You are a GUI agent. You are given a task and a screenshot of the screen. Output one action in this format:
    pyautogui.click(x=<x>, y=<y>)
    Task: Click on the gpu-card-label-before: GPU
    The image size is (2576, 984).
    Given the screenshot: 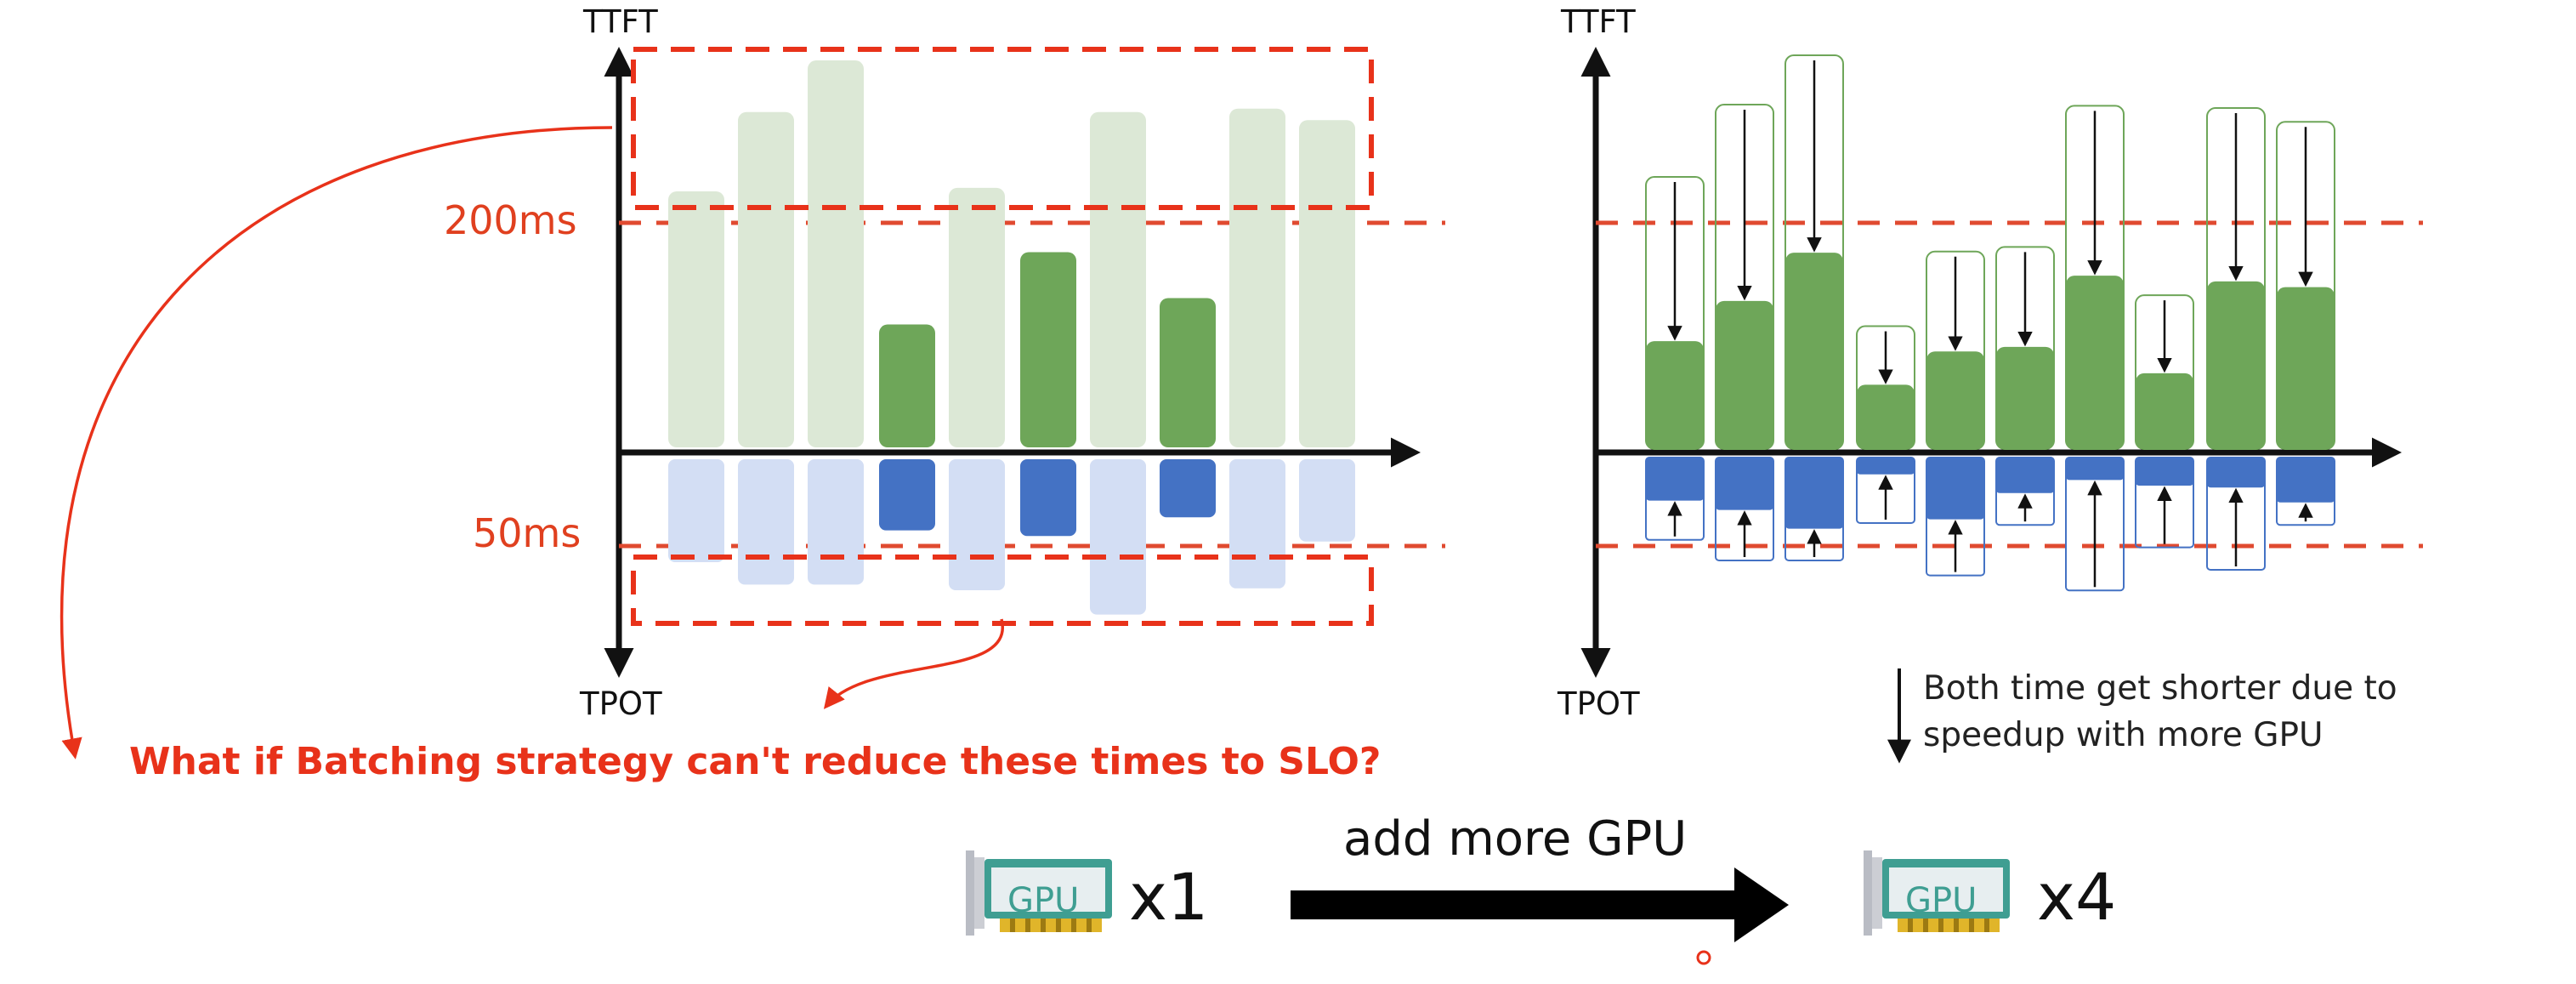 What is the action you would take?
    pyautogui.click(x=1044, y=900)
    